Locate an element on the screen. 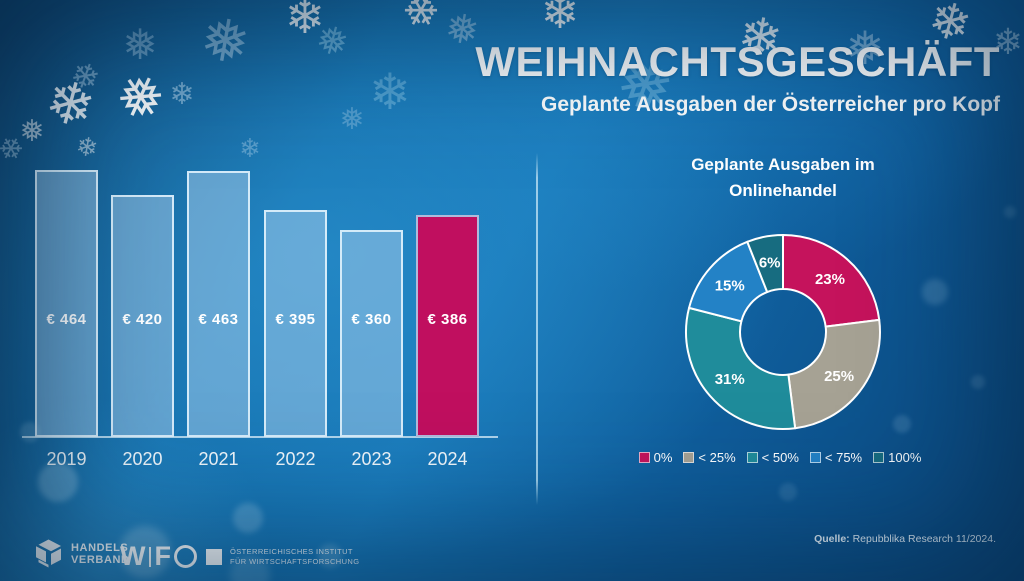  wifo-o-circle-icon is located at coordinates (185, 556).